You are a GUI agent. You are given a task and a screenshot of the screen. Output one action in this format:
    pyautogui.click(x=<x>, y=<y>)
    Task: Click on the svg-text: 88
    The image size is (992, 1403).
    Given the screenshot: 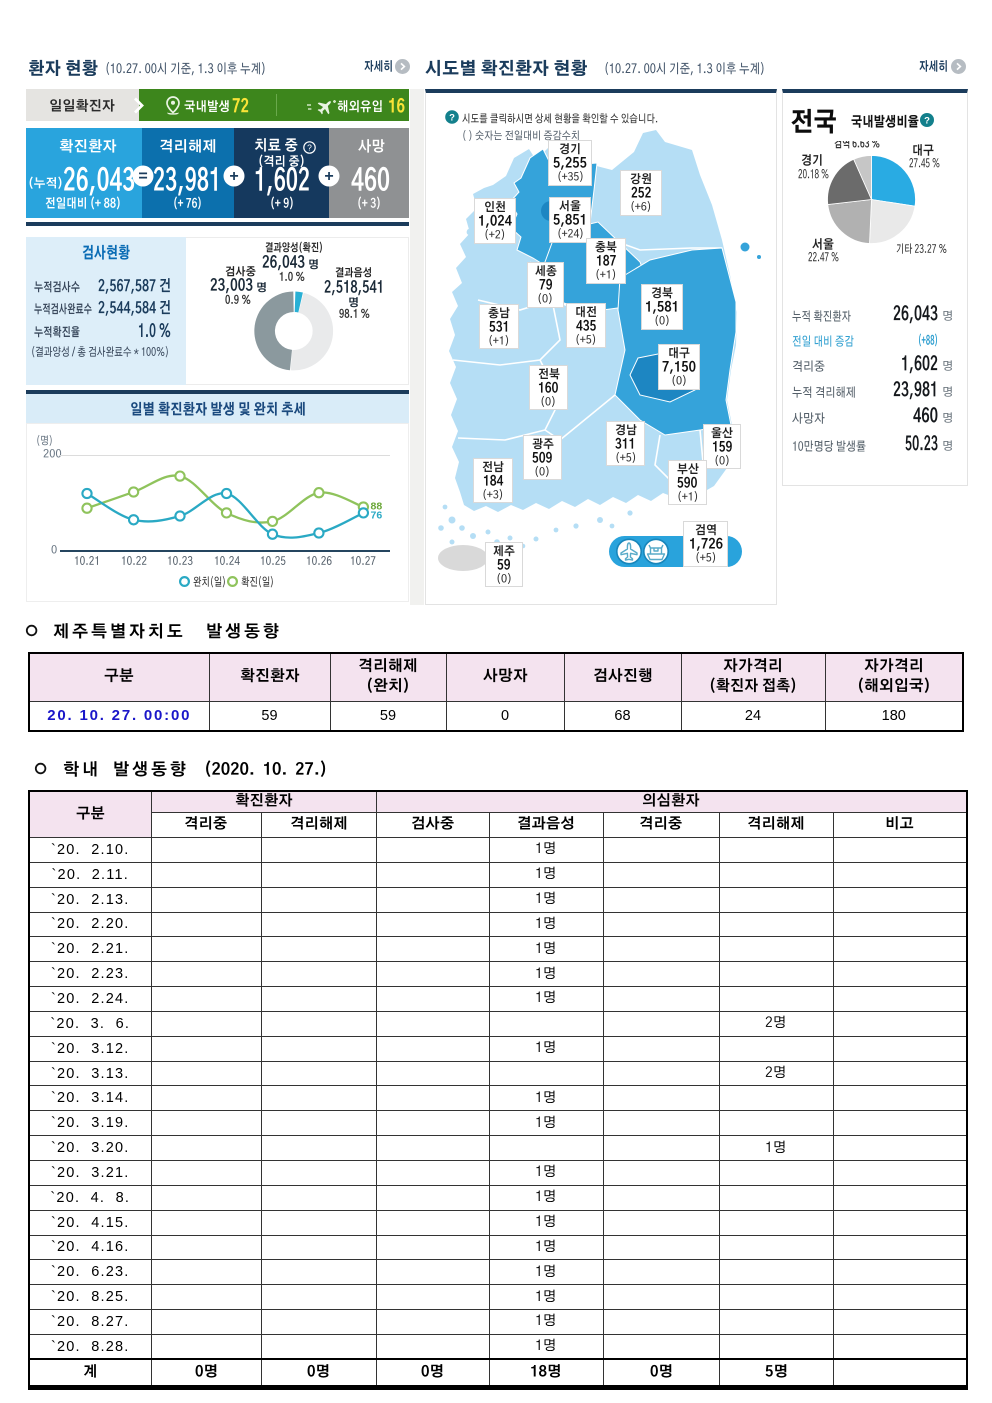 What is the action you would take?
    pyautogui.click(x=377, y=507)
    